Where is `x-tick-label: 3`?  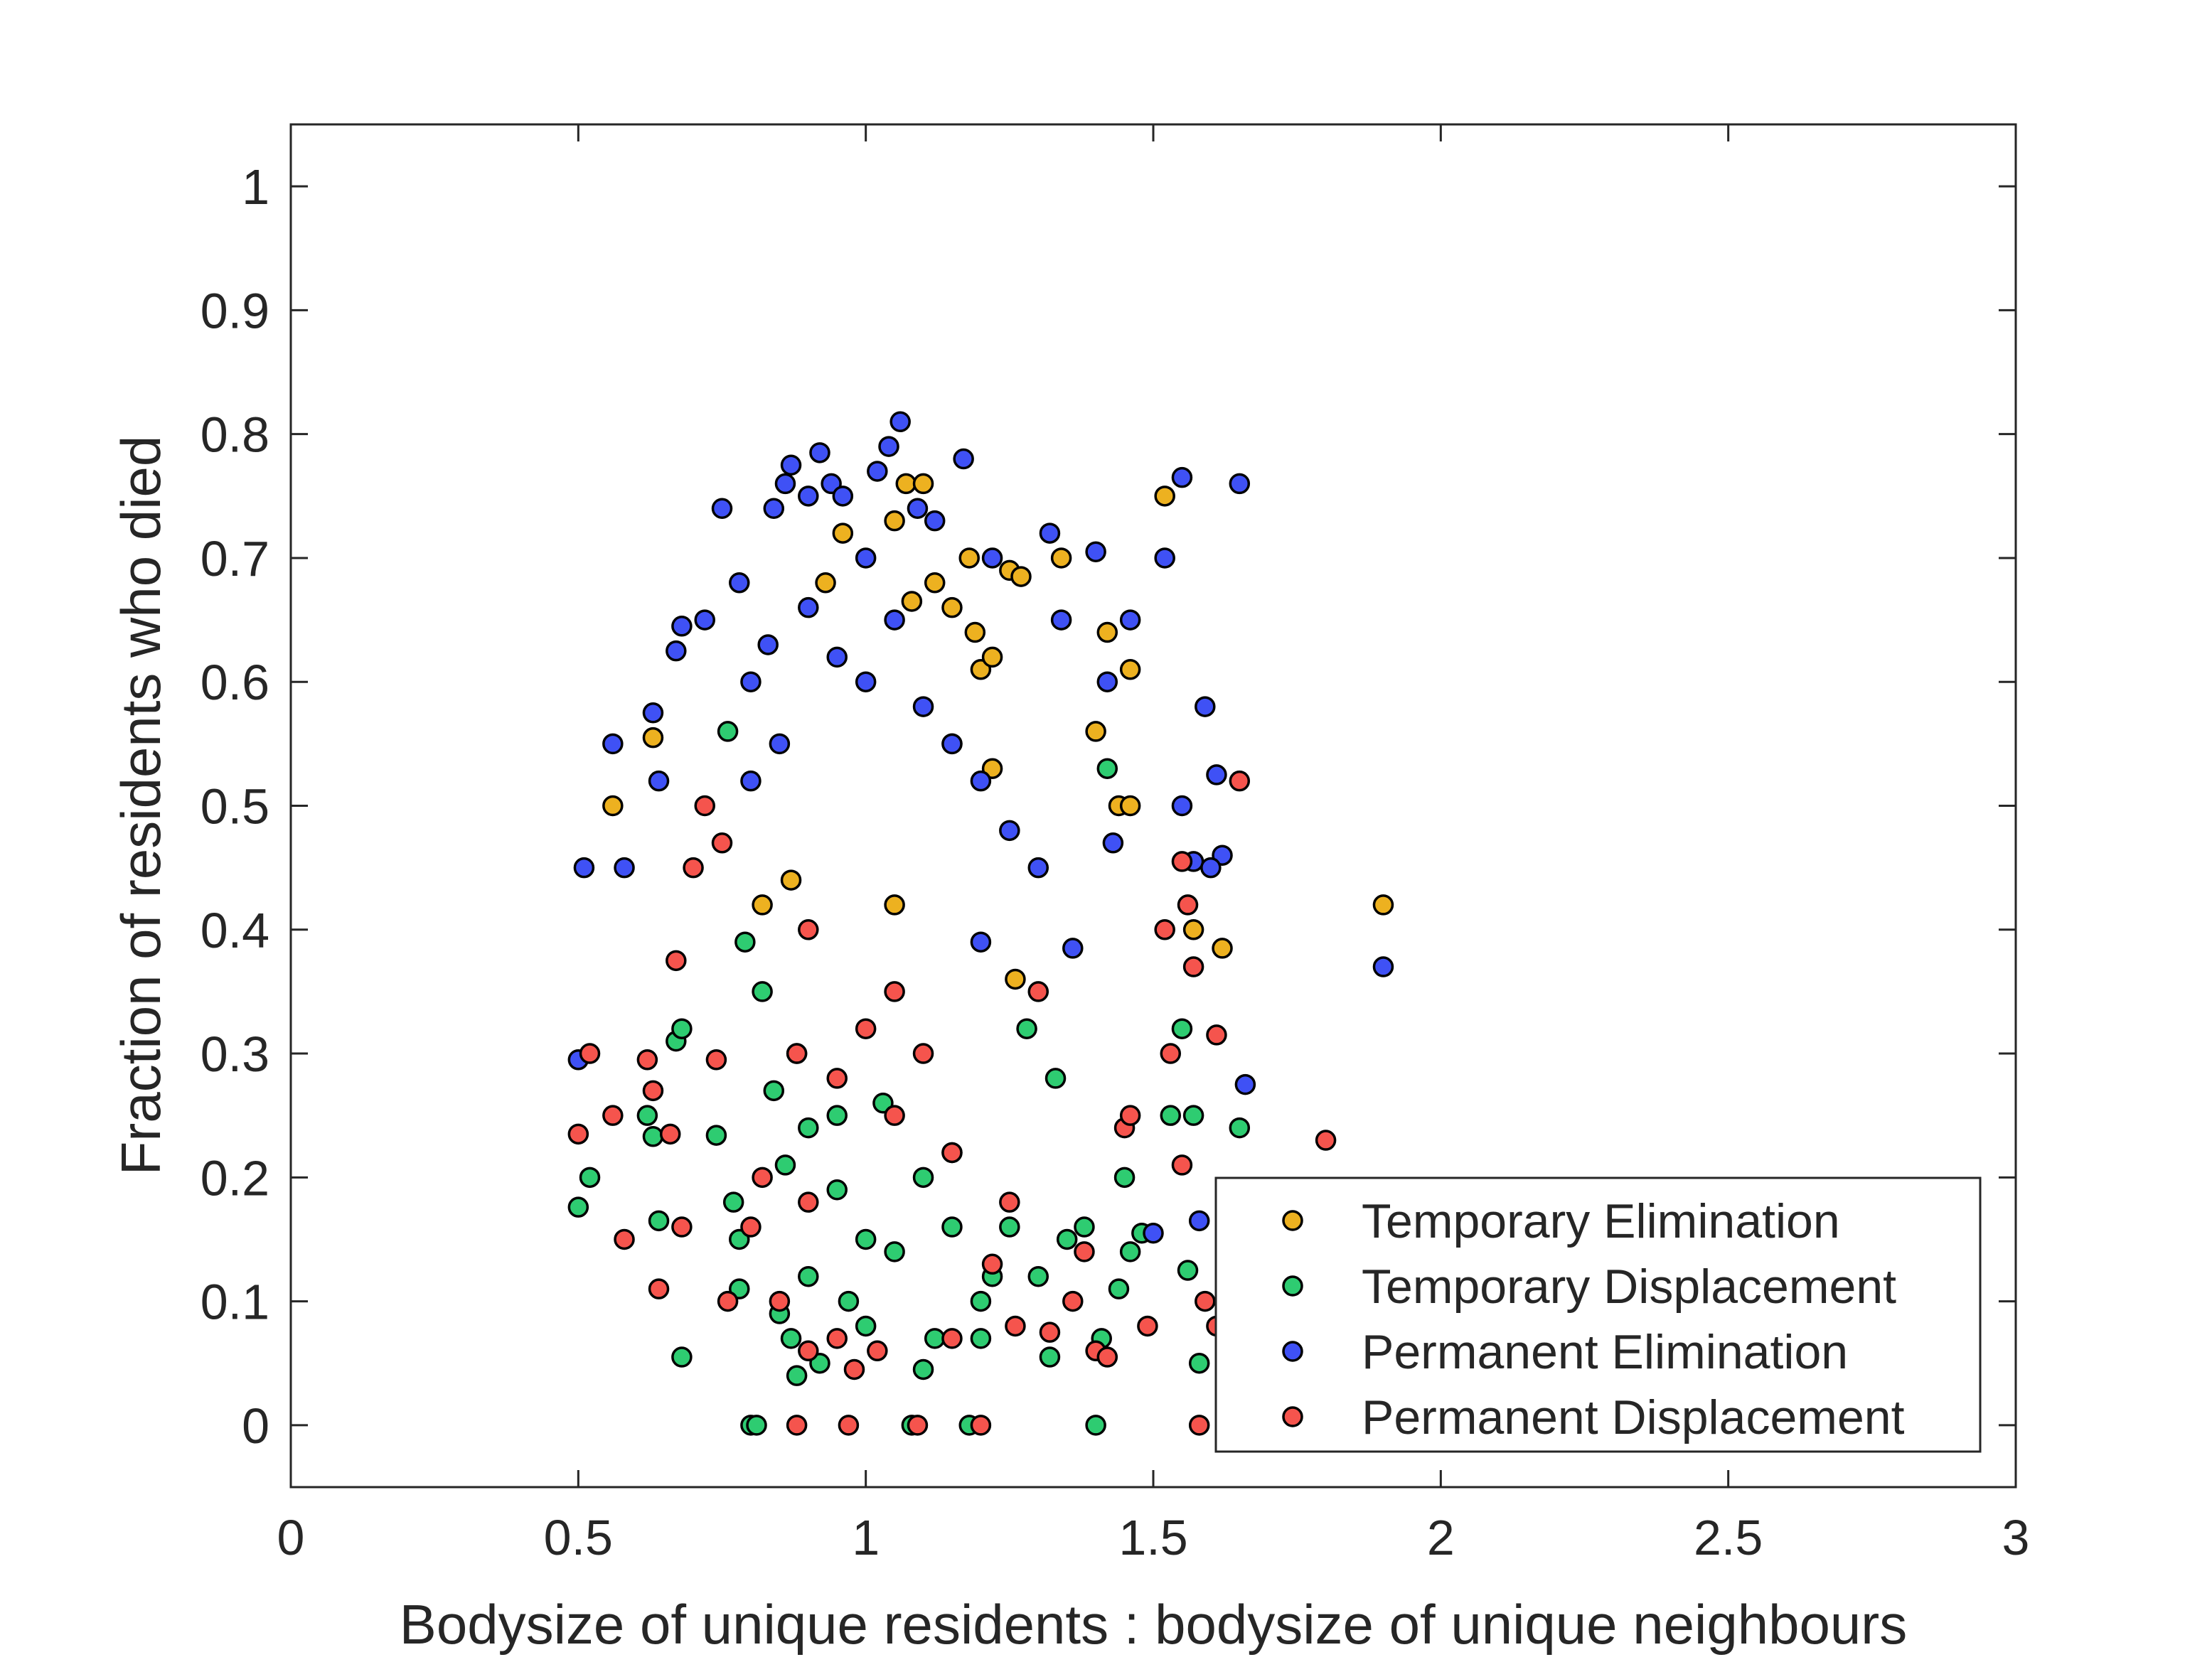 x-tick-label: 3 is located at coordinates (2016, 1537).